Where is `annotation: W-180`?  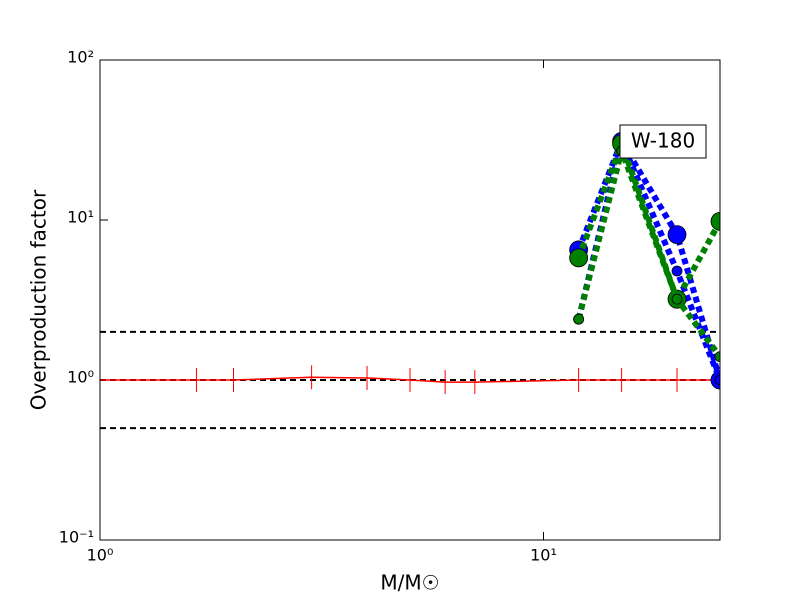
annotation: W-180 is located at coordinates (663, 141).